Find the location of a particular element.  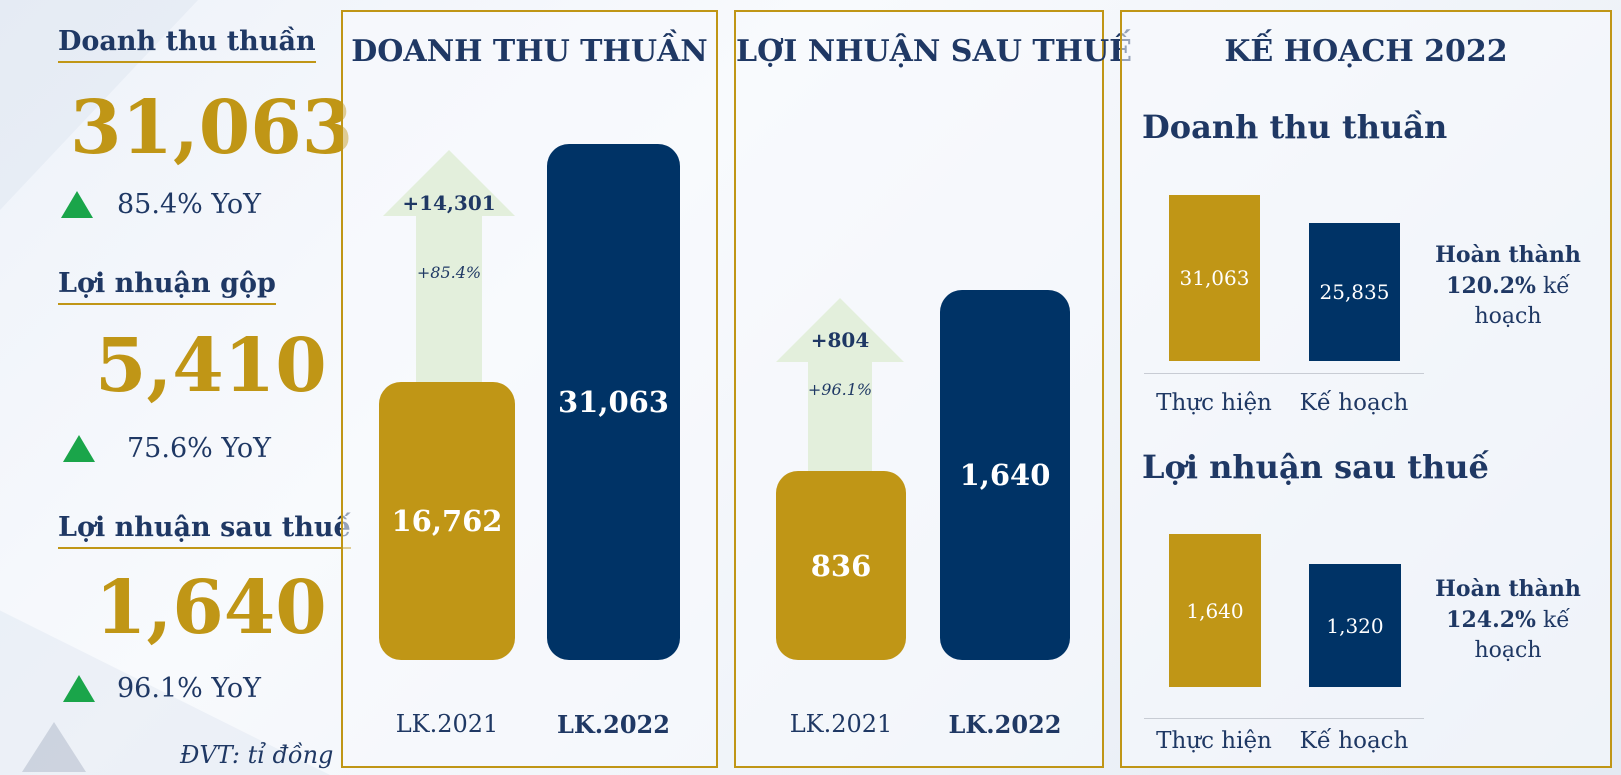

bar-lk2021: 16,762 is located at coordinates (447, 521).